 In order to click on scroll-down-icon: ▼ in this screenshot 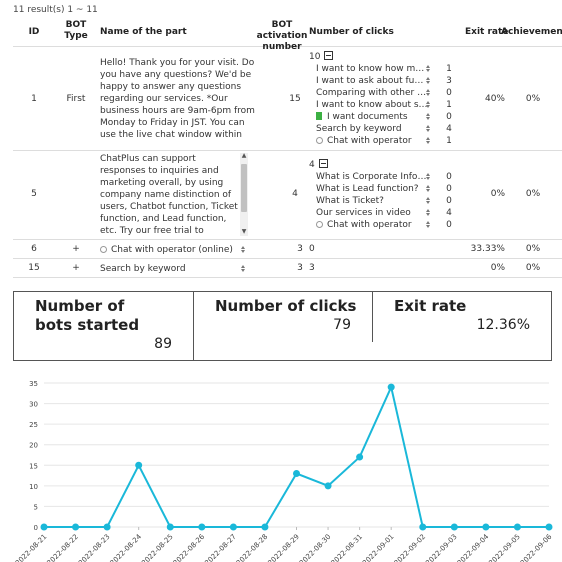, I will do `click(244, 231)`.